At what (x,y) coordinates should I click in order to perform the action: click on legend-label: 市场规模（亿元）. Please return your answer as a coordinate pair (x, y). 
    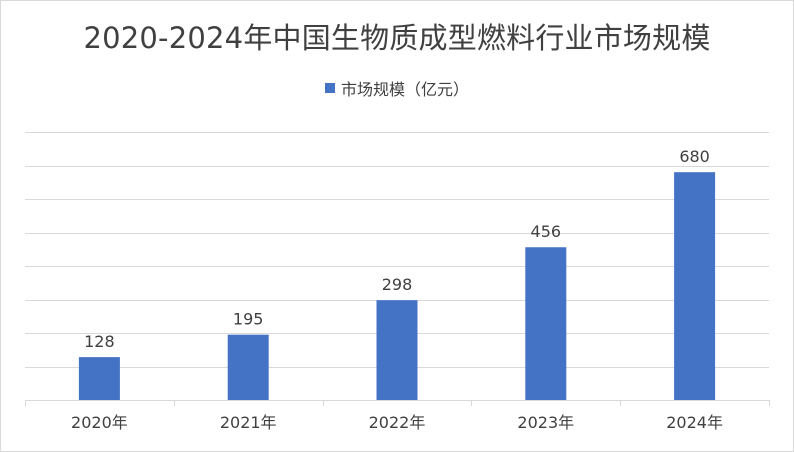
    Looking at the image, I should click on (404, 89).